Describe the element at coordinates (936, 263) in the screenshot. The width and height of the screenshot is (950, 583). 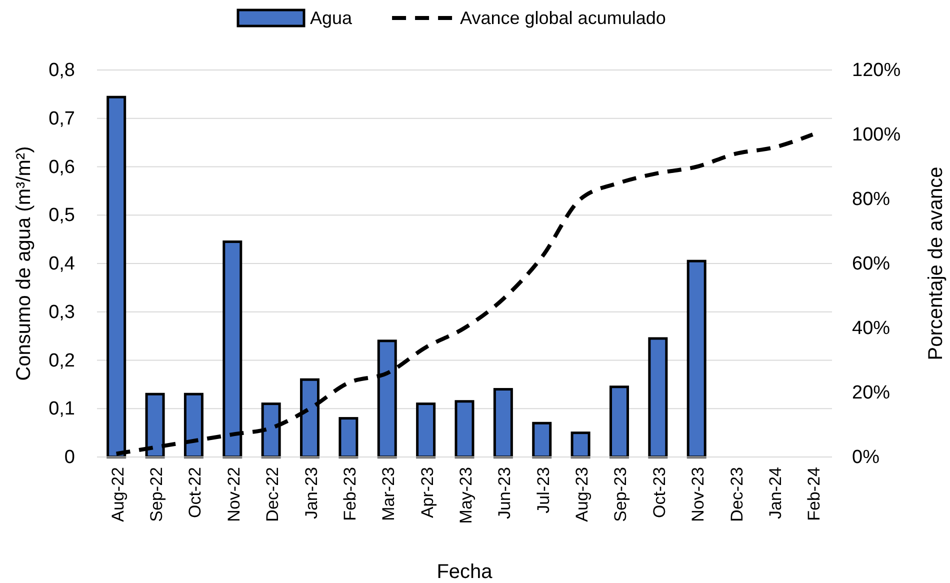
I see `y2-axis-title: Porcentaje de avance` at that location.